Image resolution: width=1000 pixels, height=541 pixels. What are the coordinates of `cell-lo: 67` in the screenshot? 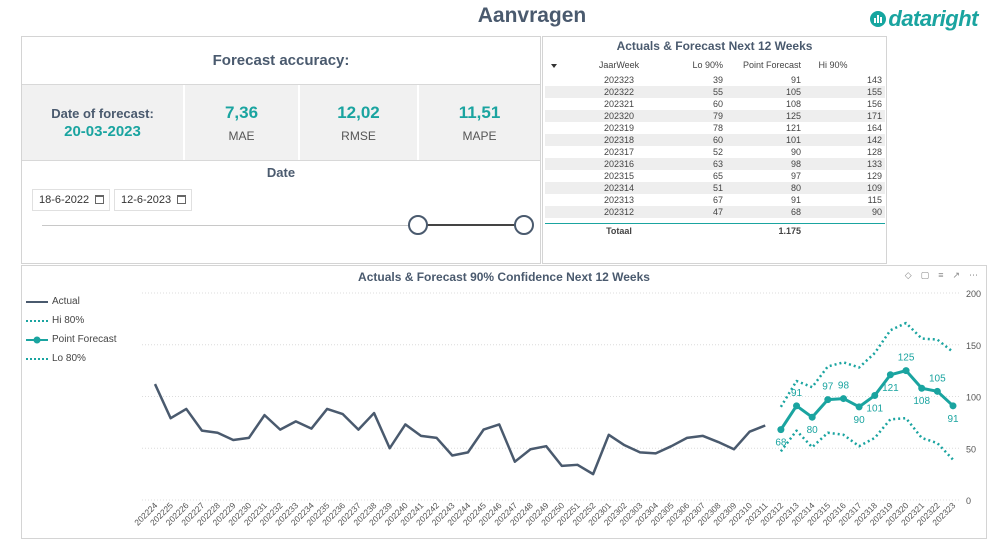 It's located at (717, 200).